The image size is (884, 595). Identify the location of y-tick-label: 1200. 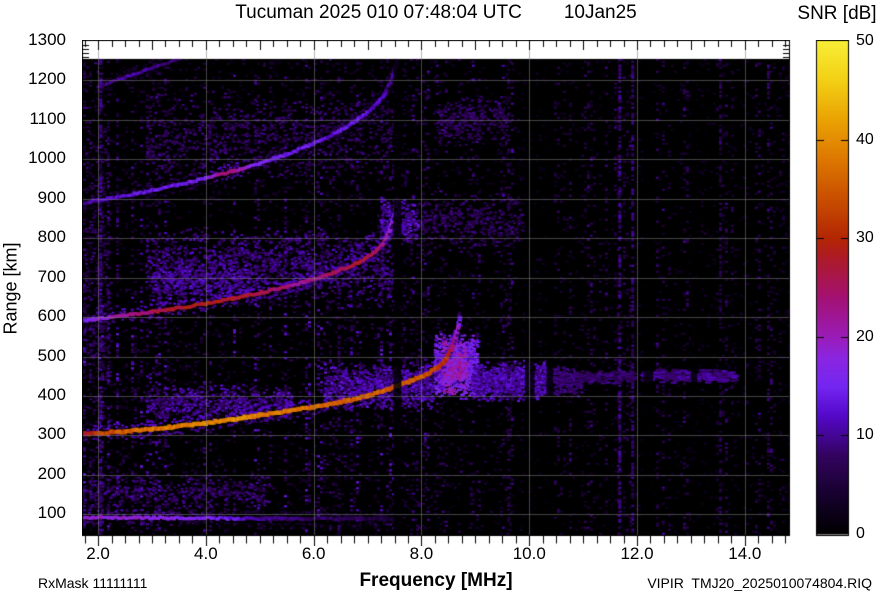
(47, 79).